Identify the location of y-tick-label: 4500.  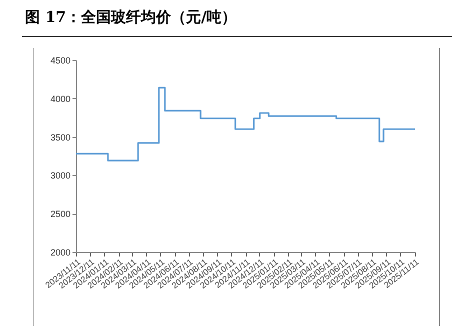
(60, 61).